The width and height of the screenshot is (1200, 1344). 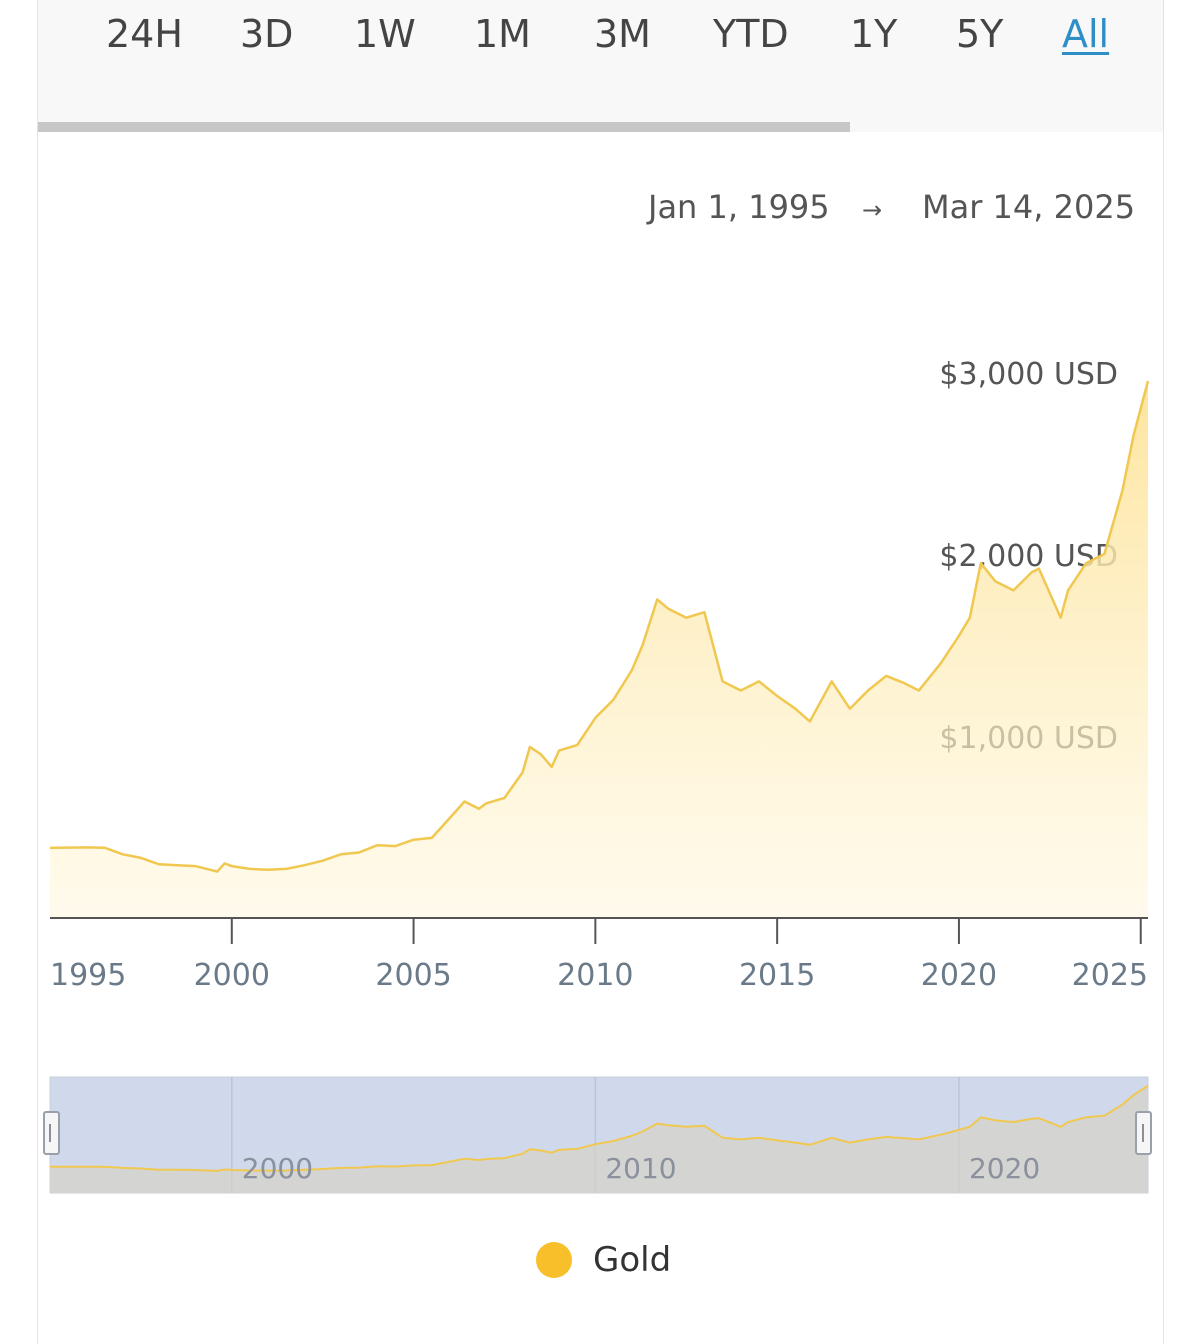 I want to click on tab-3d: 3D, so click(x=267, y=34).